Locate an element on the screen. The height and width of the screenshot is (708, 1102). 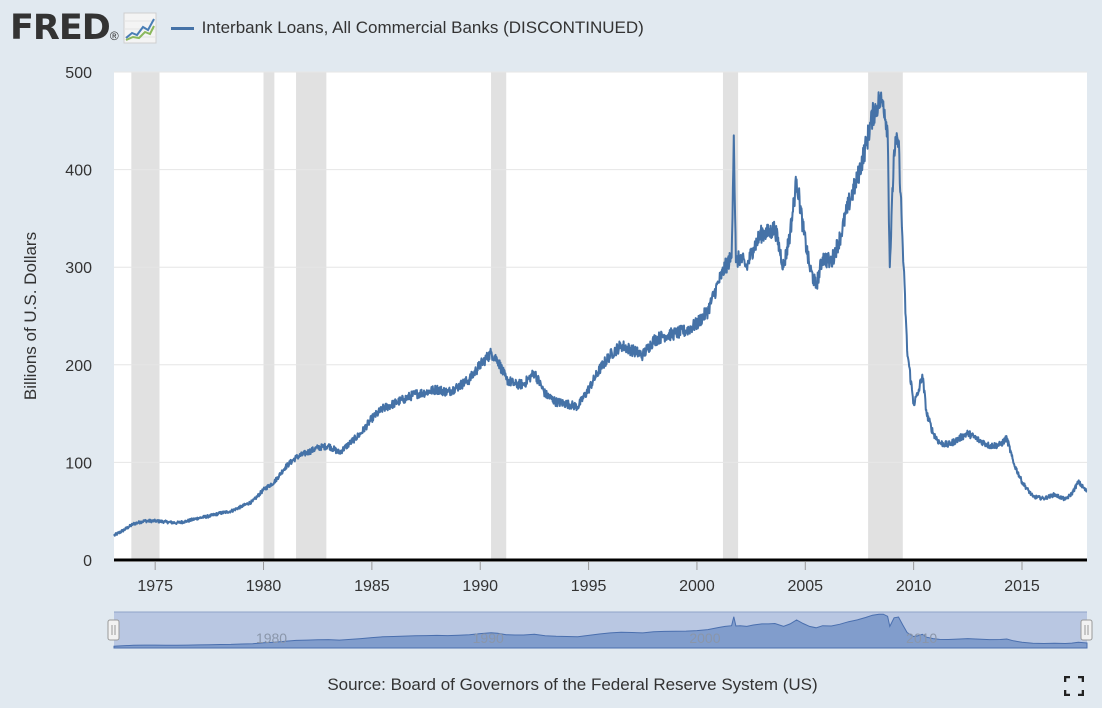
y-tick-label: 100 is located at coordinates (78, 463).